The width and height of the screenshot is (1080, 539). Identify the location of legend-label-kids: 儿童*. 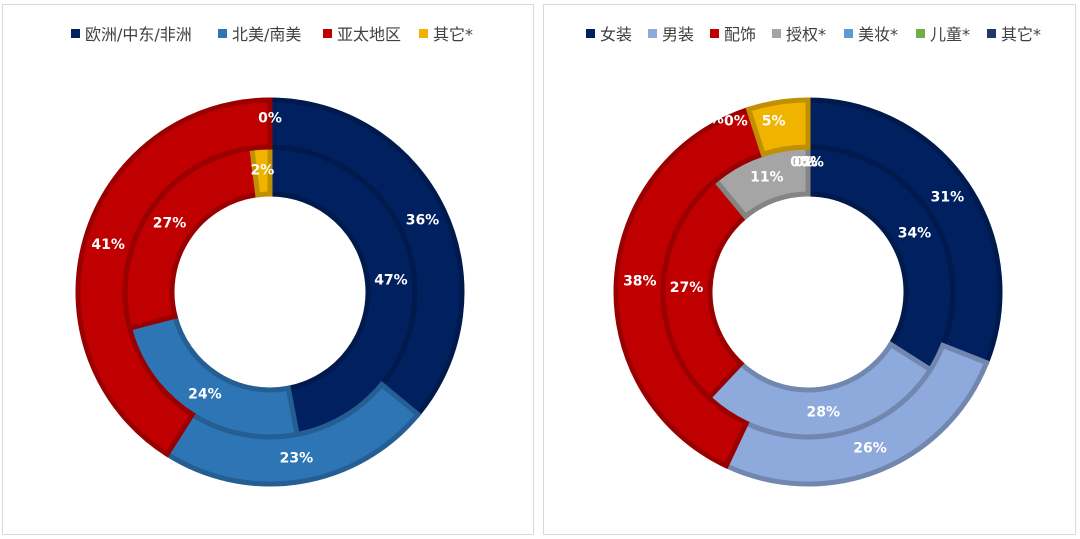
(950, 34).